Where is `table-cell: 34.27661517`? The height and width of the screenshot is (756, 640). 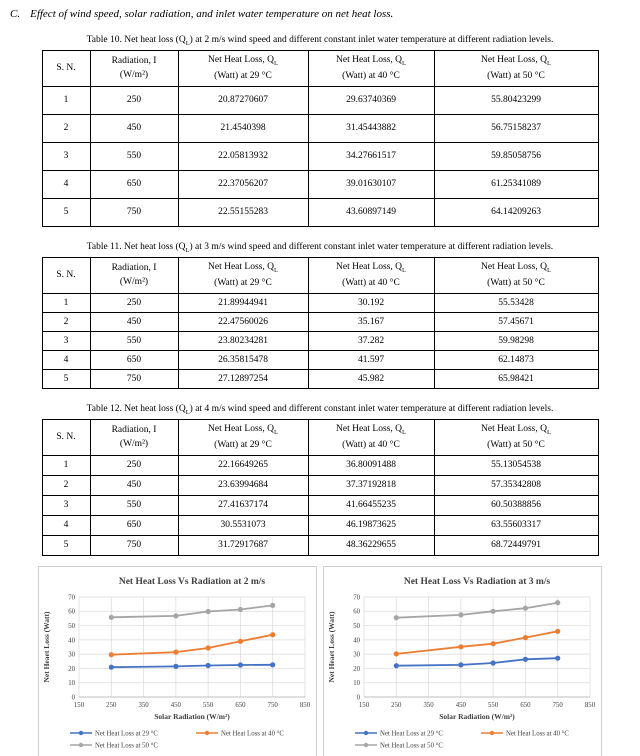 table-cell: 34.27661517 is located at coordinates (371, 156).